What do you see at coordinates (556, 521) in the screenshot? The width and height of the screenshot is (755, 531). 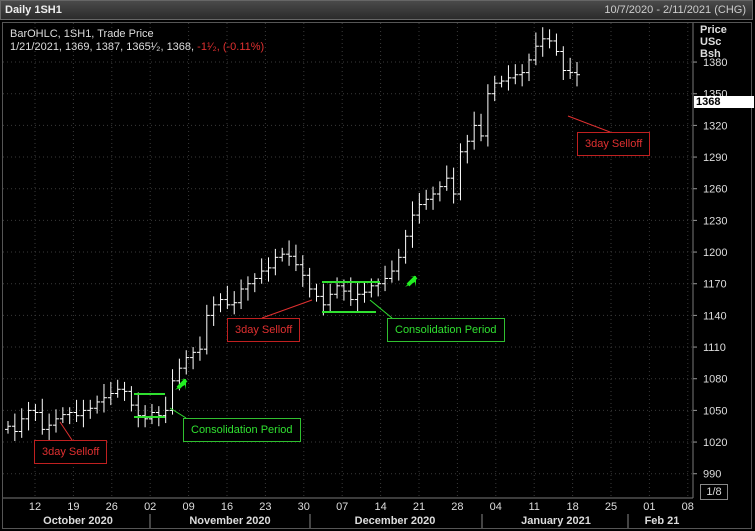 I see `month-label: January 2021` at bounding box center [556, 521].